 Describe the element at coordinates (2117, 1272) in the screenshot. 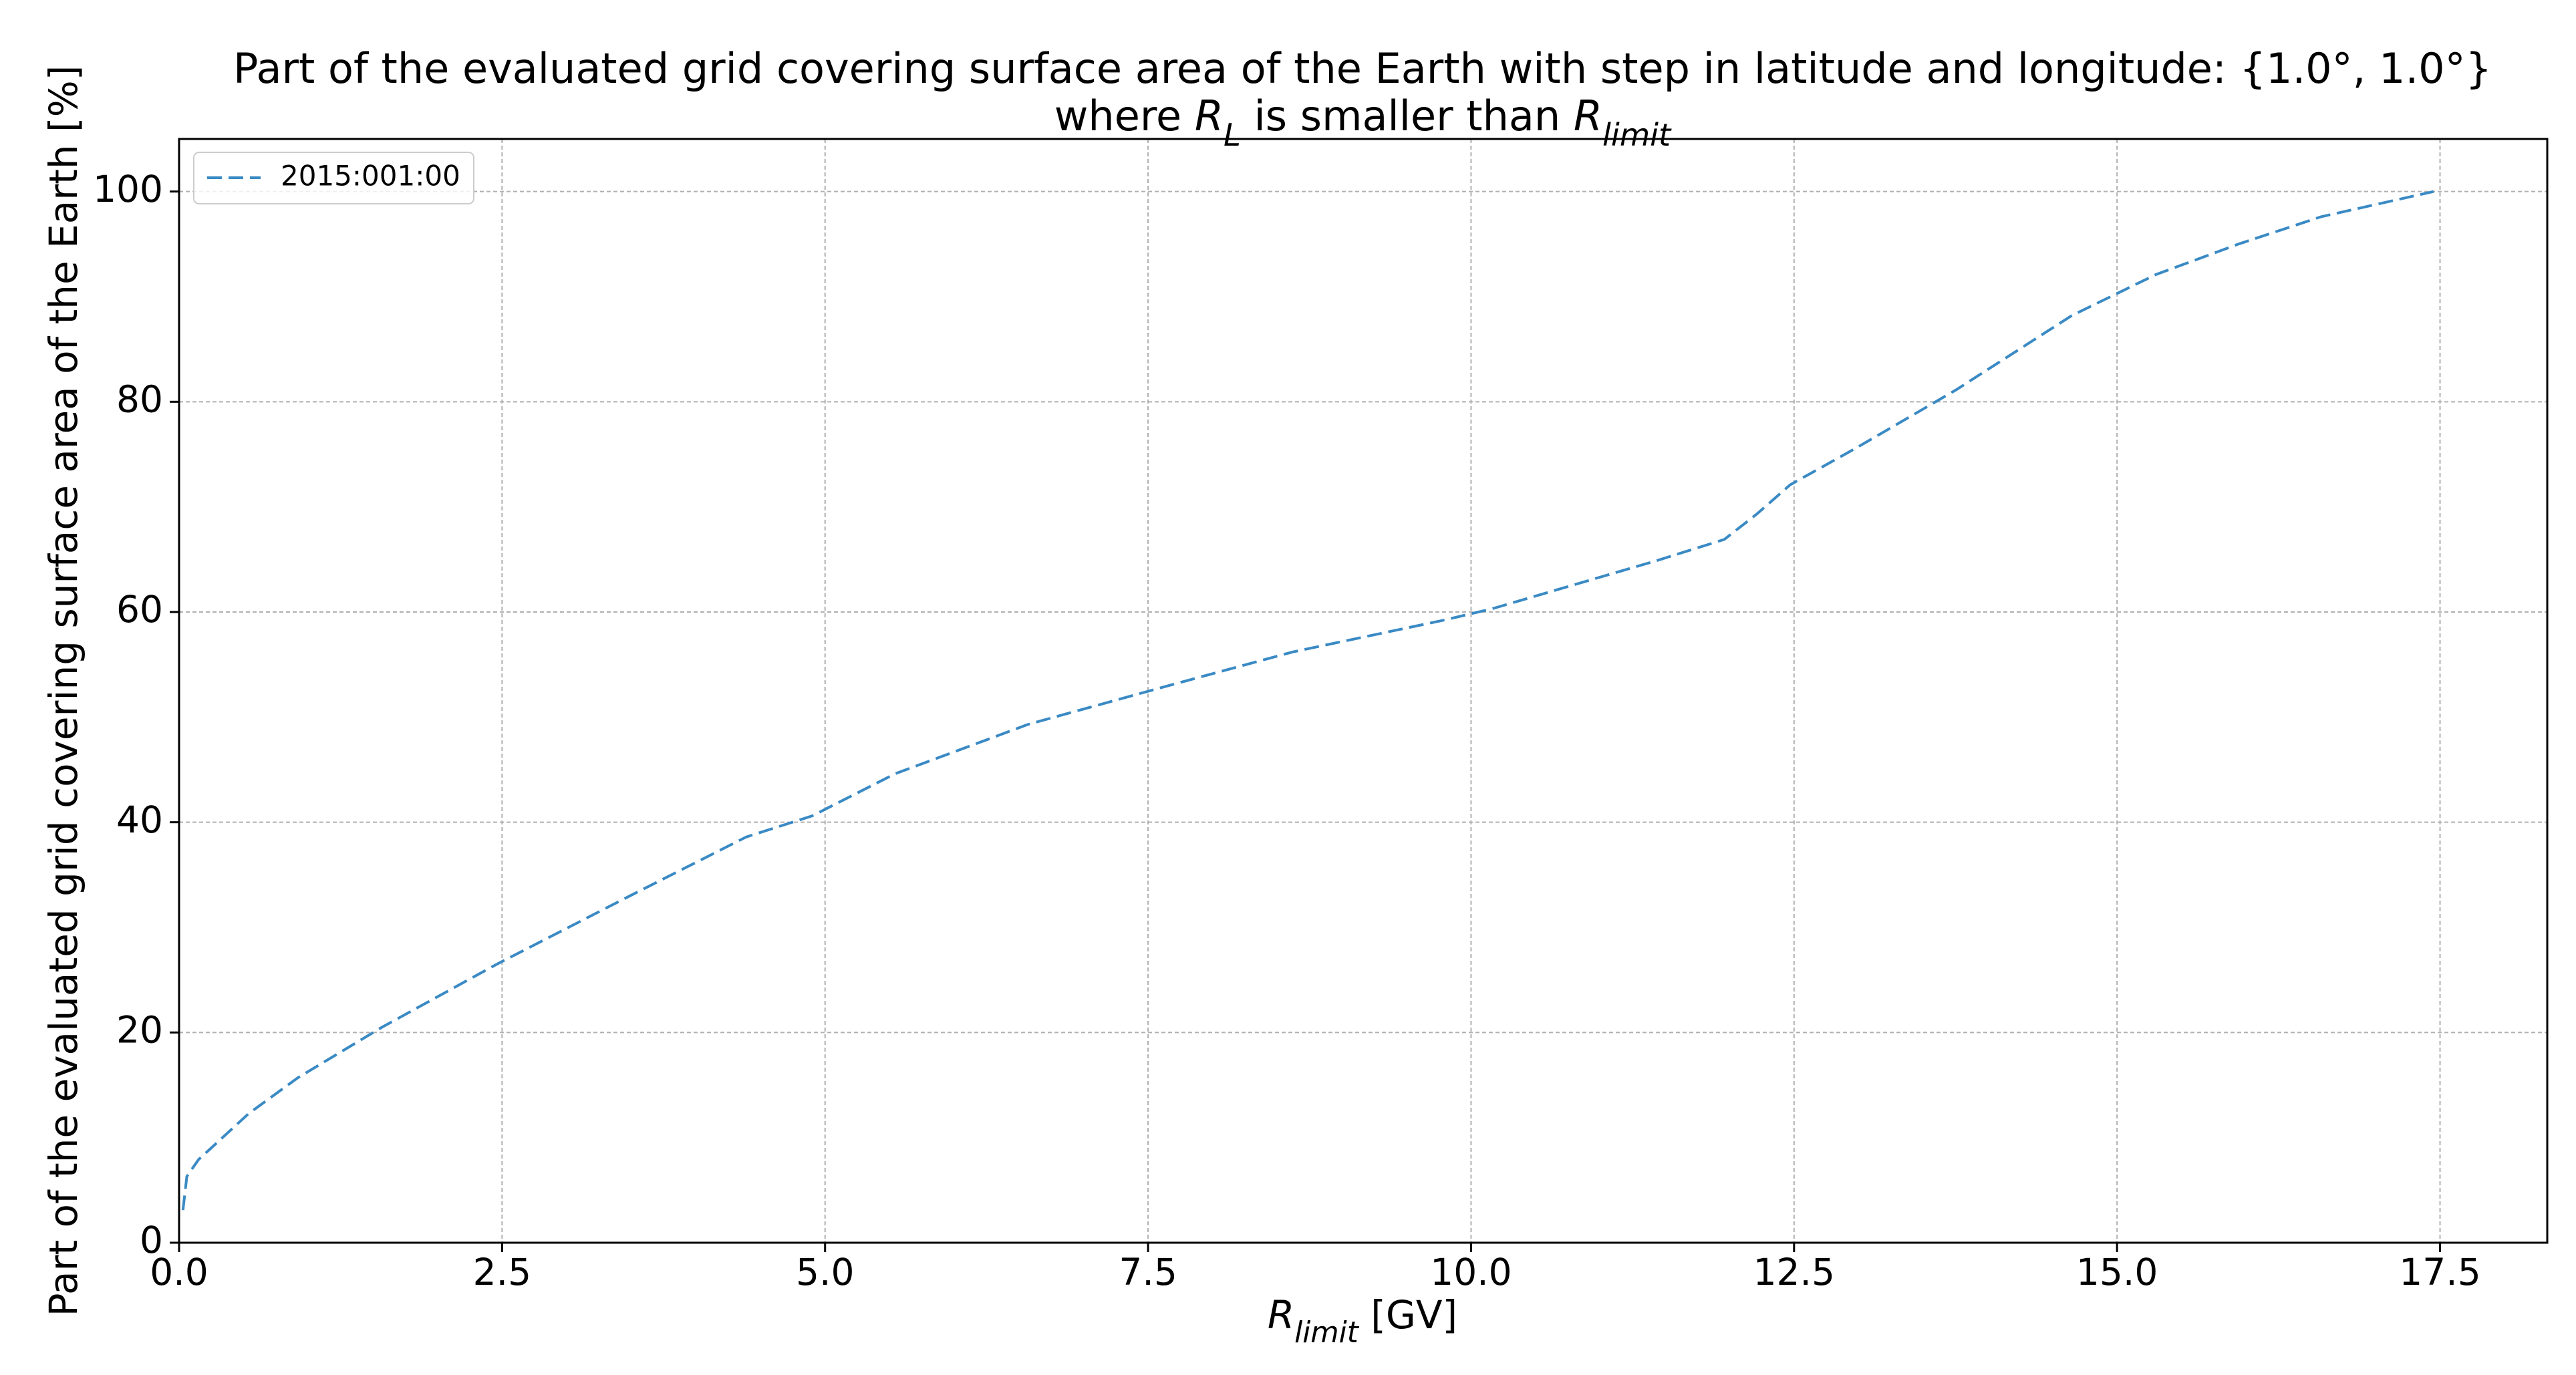

I see `x-tick-label: 15.0` at that location.